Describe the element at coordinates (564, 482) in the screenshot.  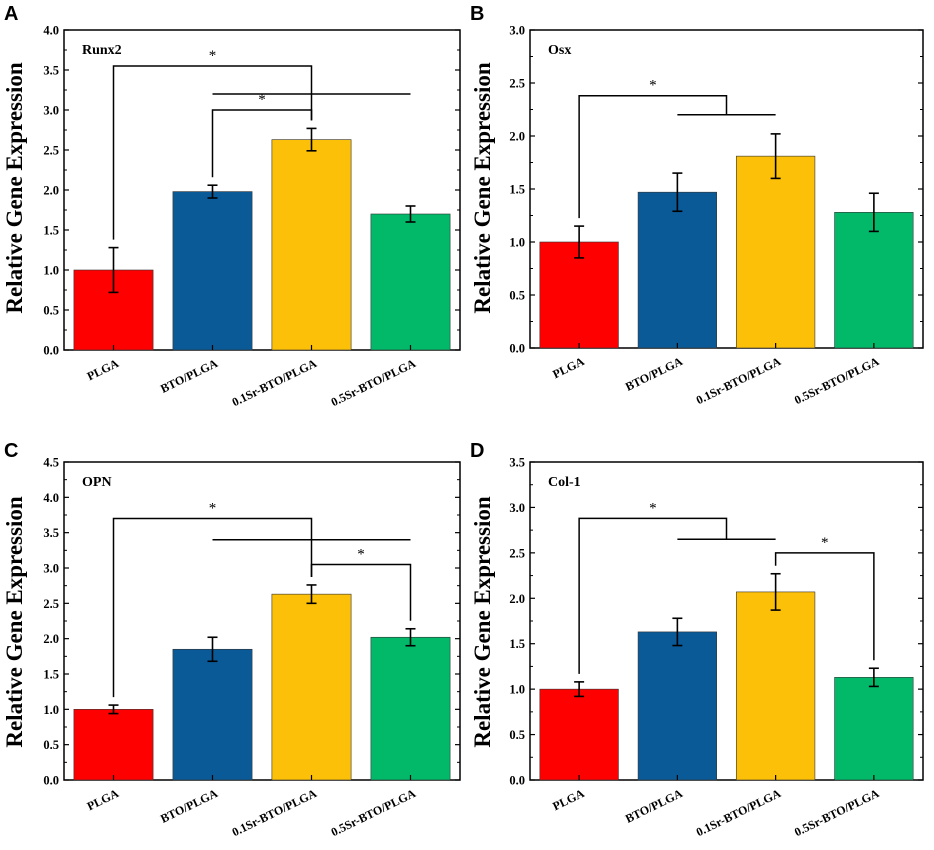
I see `chart-title: Col-1` at that location.